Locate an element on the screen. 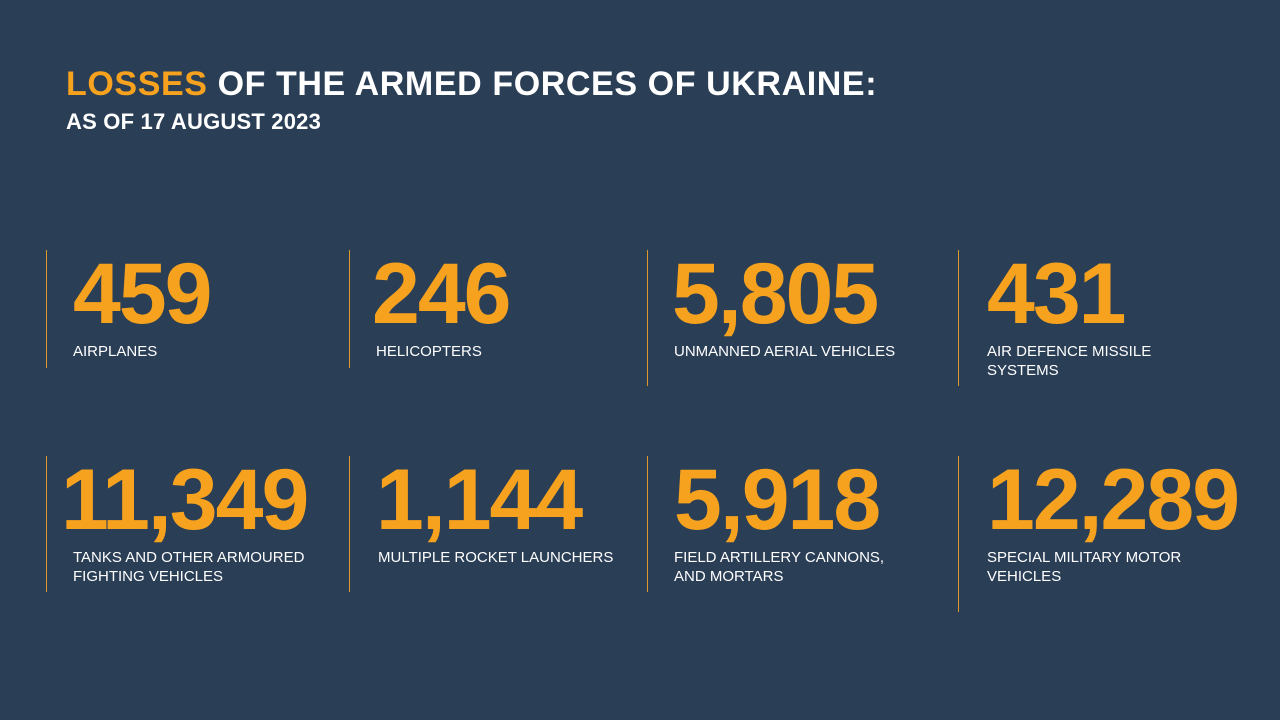 The image size is (1280, 720). title-accent: LOSSES is located at coordinates (137, 84).